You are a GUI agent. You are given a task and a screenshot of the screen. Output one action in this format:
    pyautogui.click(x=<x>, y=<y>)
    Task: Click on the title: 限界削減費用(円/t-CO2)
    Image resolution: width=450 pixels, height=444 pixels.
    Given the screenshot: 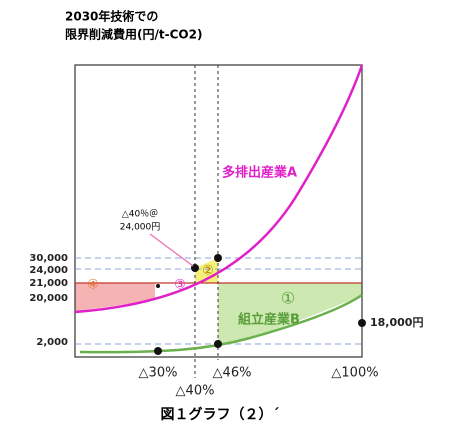 What is the action you would take?
    pyautogui.click(x=133, y=34)
    